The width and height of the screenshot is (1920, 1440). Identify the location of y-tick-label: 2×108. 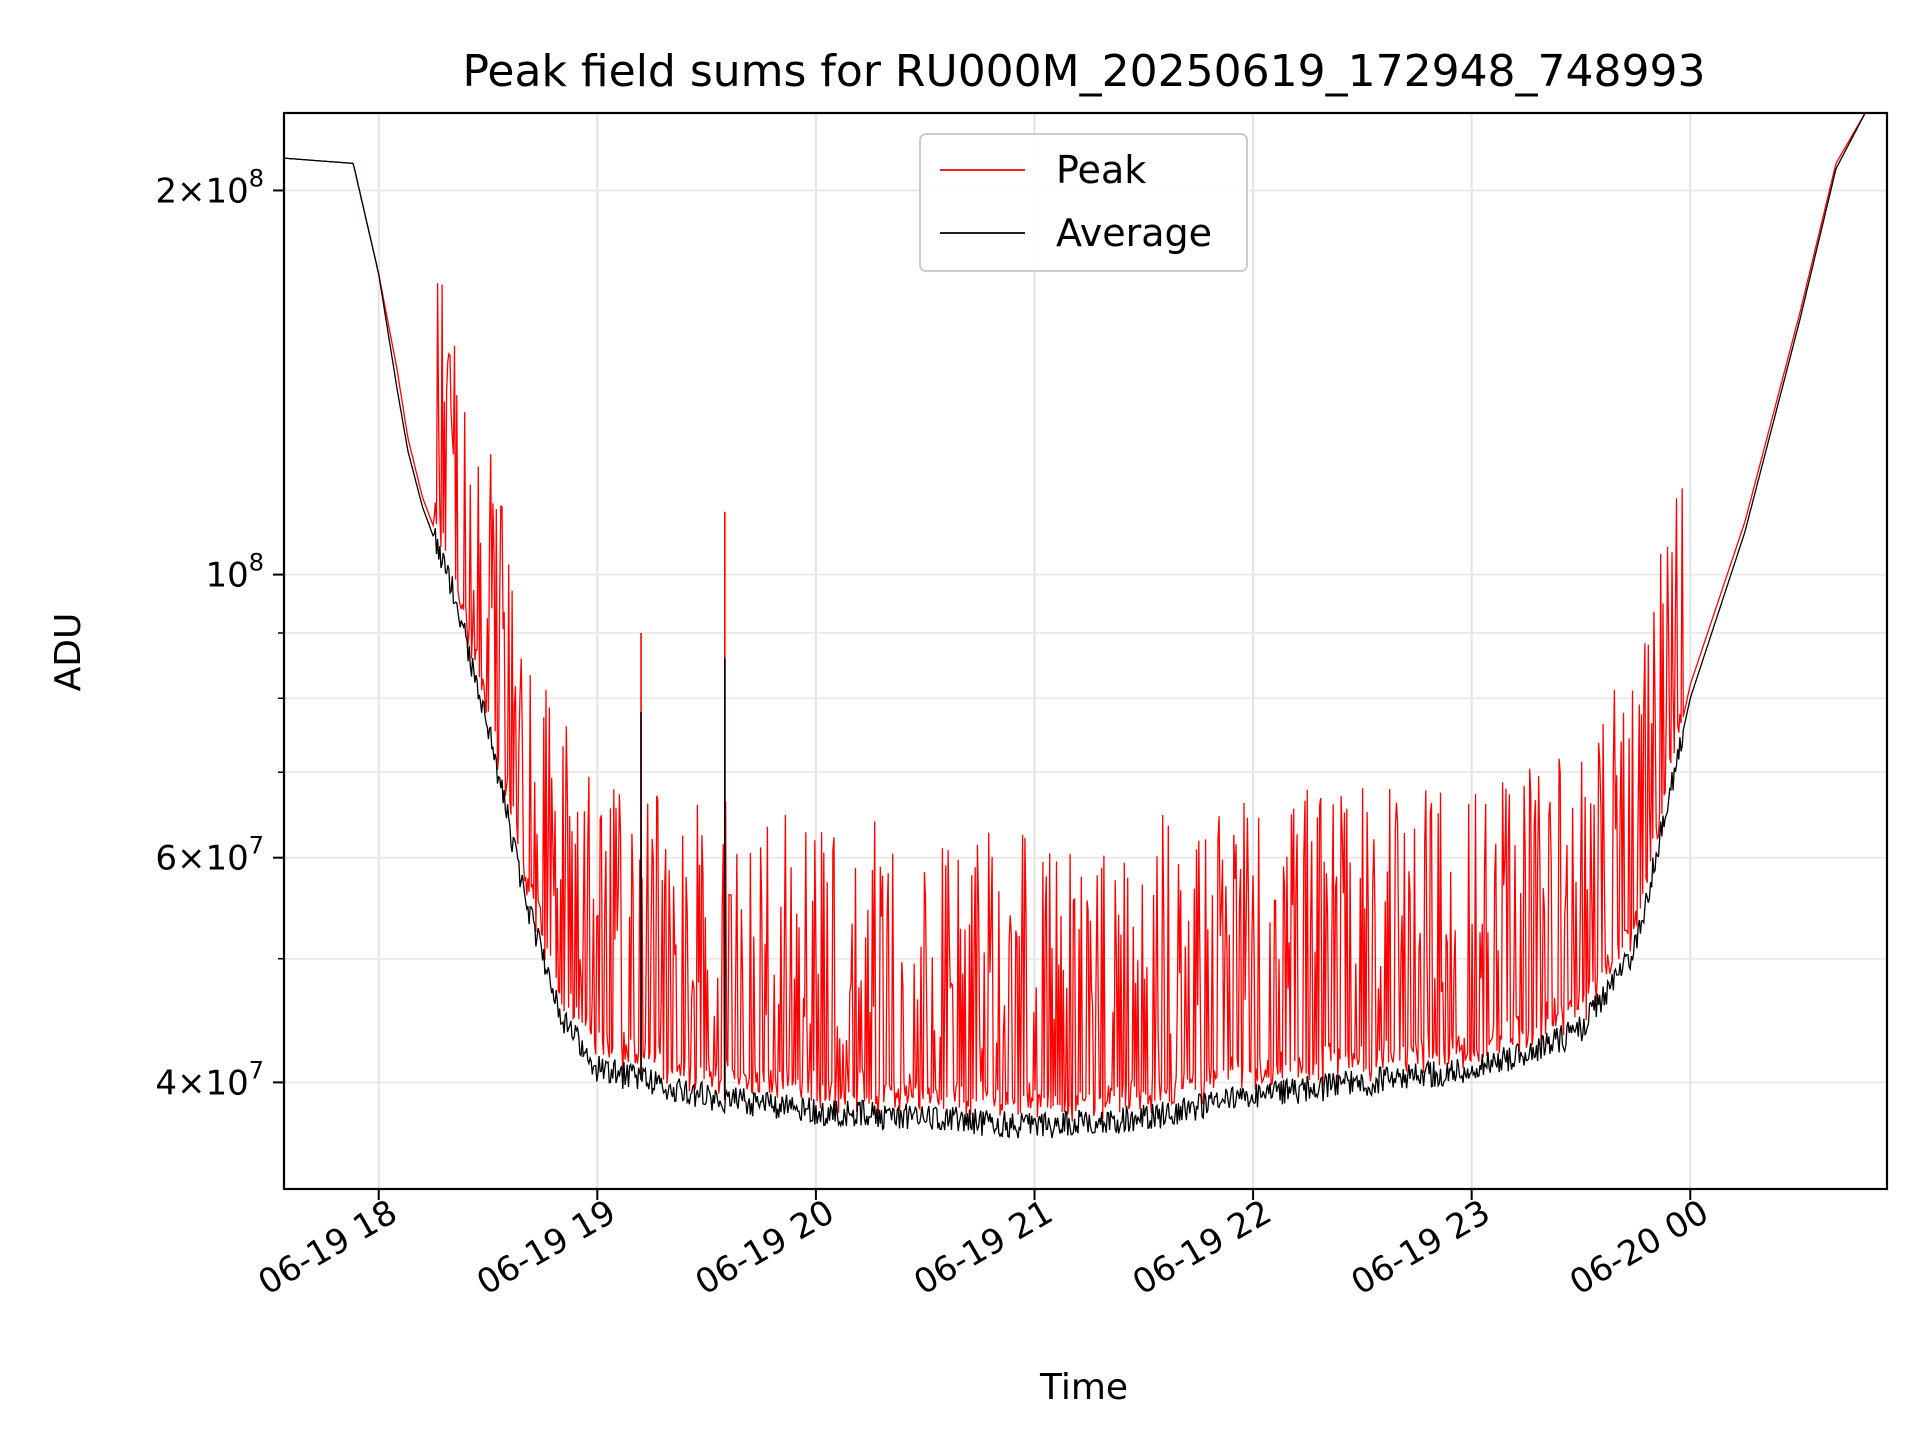
(209, 187).